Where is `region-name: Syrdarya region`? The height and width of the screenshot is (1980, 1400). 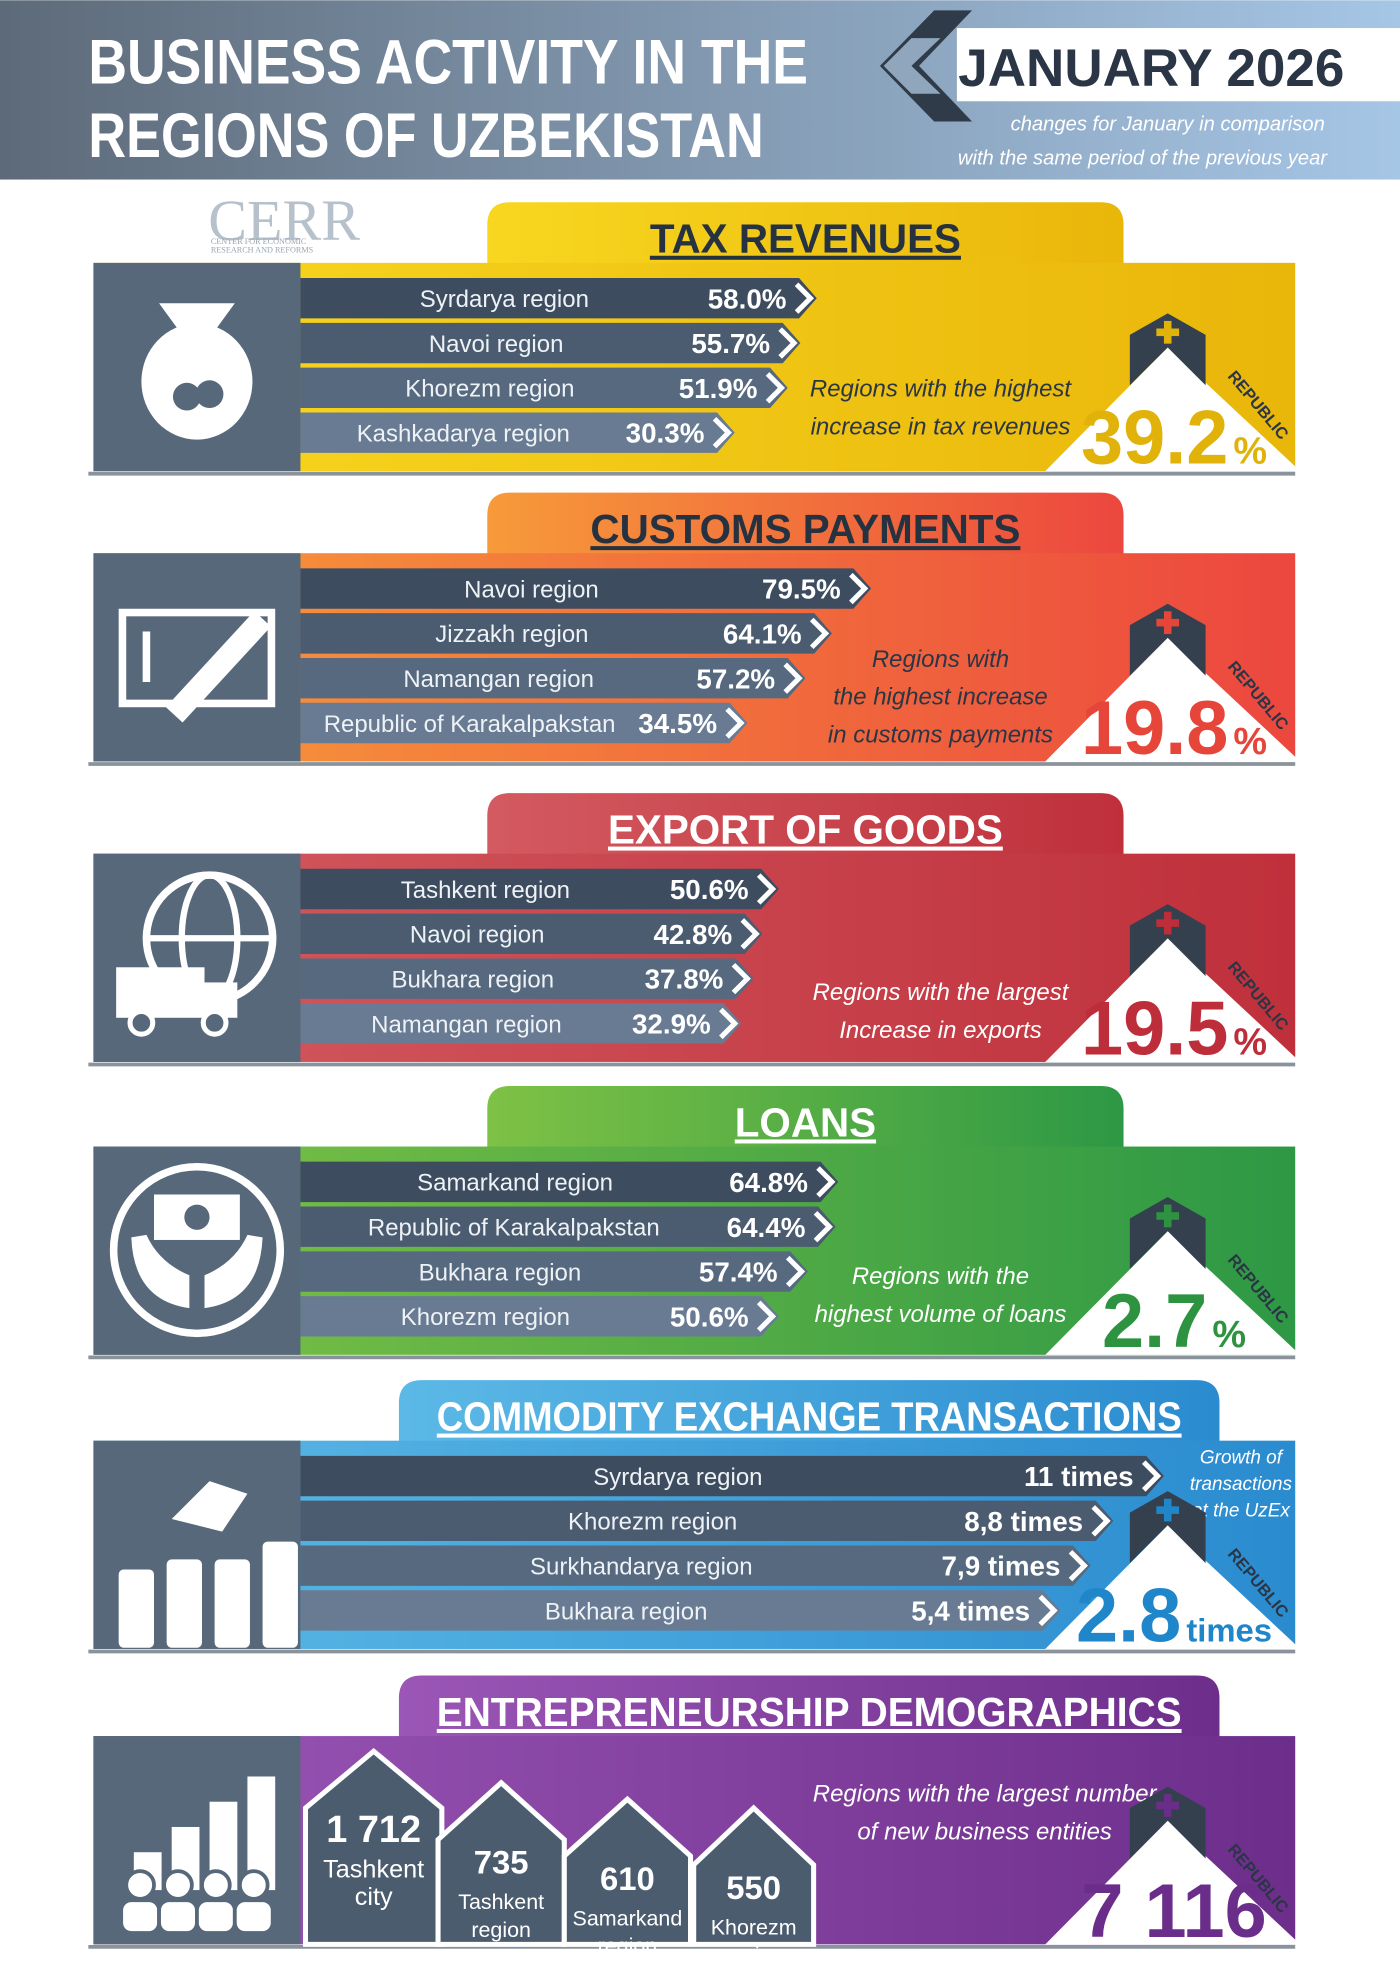 region-name: Syrdarya region is located at coordinates (504, 299).